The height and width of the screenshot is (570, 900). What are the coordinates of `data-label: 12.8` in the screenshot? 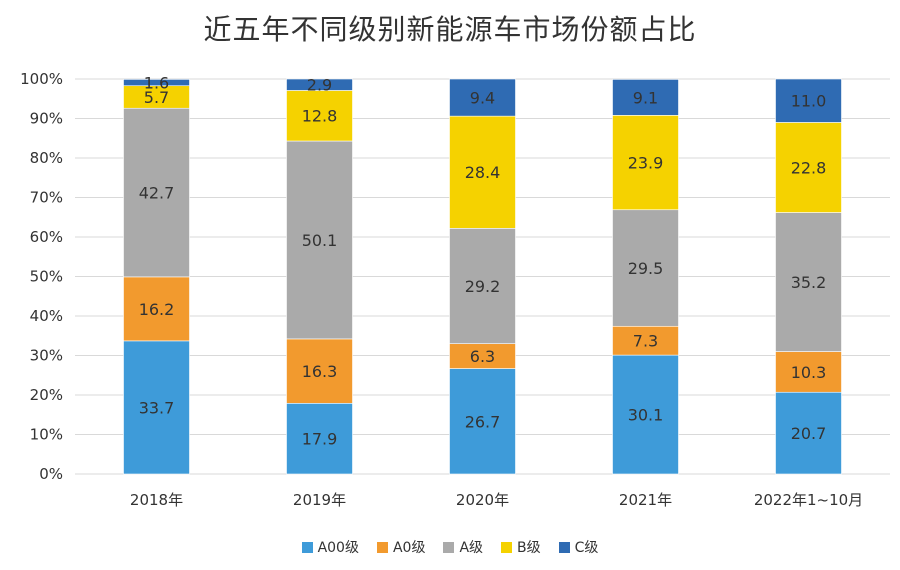 It's located at (320, 116).